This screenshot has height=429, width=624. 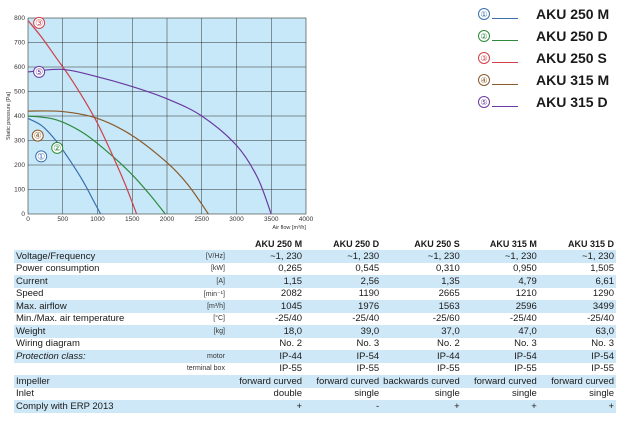 What do you see at coordinates (500, 281) in the screenshot?
I see `spec-value: 4,79` at bounding box center [500, 281].